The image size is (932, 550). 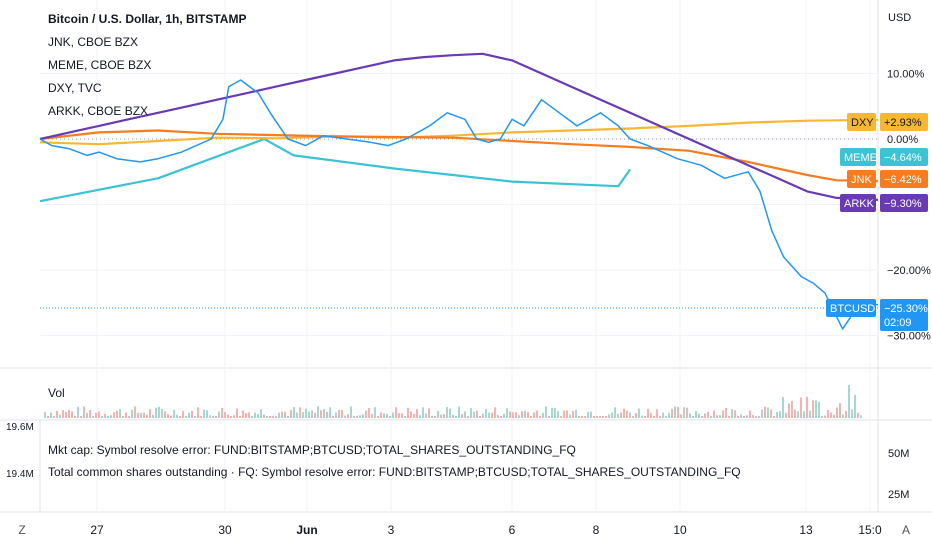 I want to click on legend-jnk: JNK, CBOE BZX, so click(x=93, y=42).